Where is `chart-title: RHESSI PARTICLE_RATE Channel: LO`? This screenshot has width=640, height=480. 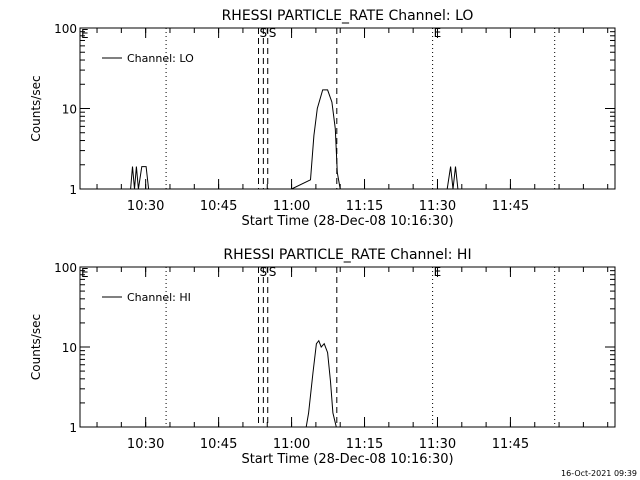 chart-title: RHESSI PARTICLE_RATE Channel: LO is located at coordinates (348, 16).